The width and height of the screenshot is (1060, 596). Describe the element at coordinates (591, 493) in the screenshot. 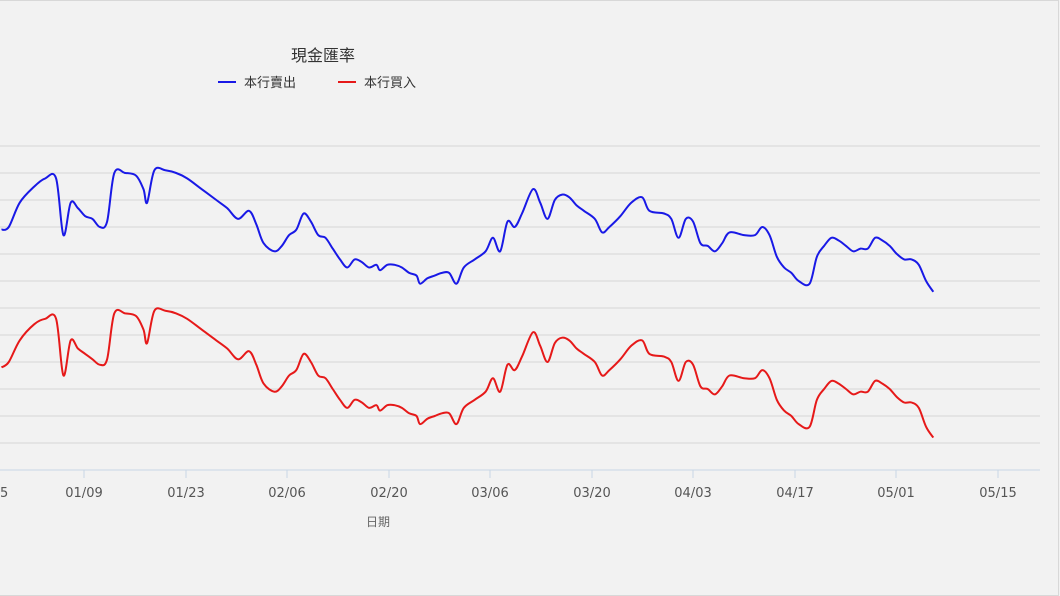

I see `x-tick-label: 03/20` at that location.